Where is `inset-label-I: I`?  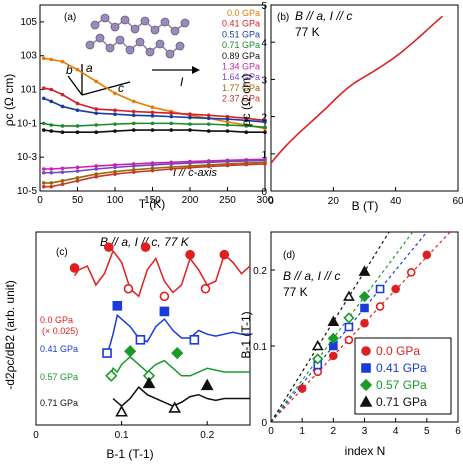
inset-label-I: I is located at coordinates (182, 82).